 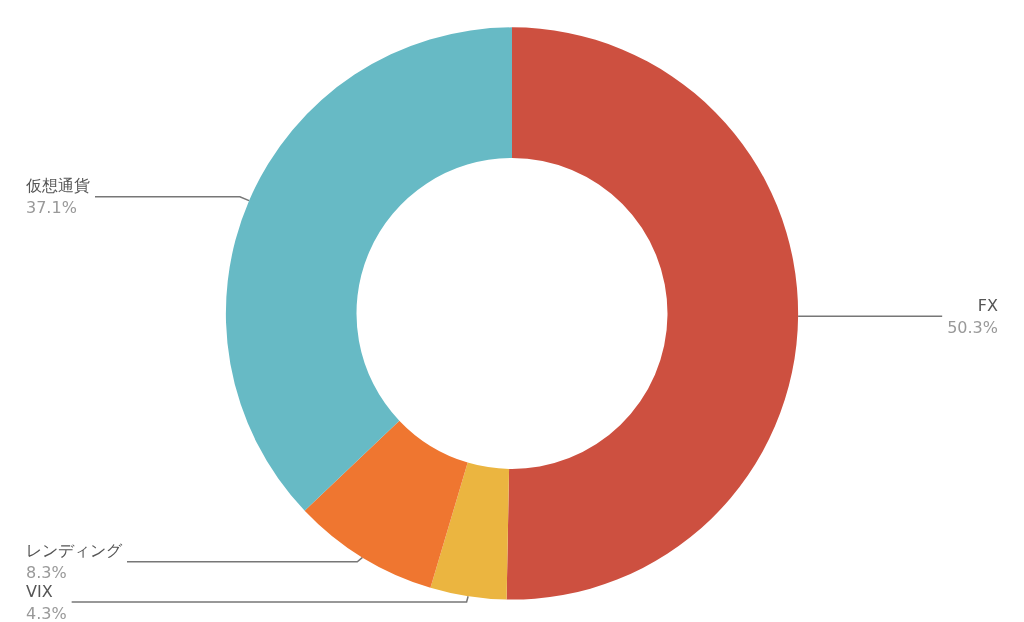 What do you see at coordinates (972, 327) in the screenshot?
I see `data-label: 50.3%` at bounding box center [972, 327].